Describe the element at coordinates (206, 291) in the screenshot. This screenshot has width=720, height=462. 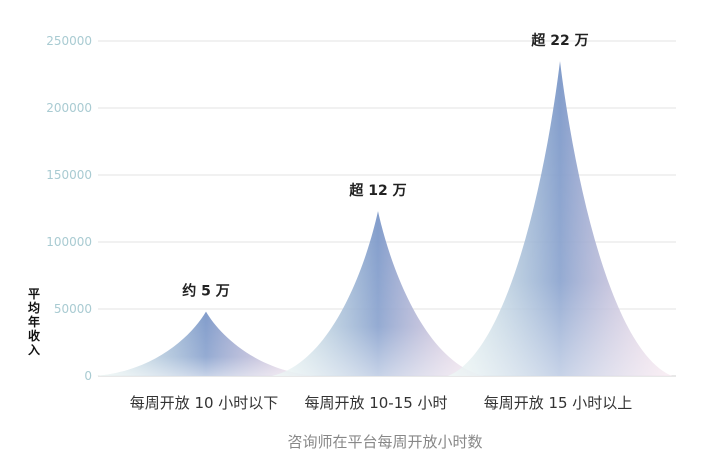
I see `data-label: 约 5 万` at that location.